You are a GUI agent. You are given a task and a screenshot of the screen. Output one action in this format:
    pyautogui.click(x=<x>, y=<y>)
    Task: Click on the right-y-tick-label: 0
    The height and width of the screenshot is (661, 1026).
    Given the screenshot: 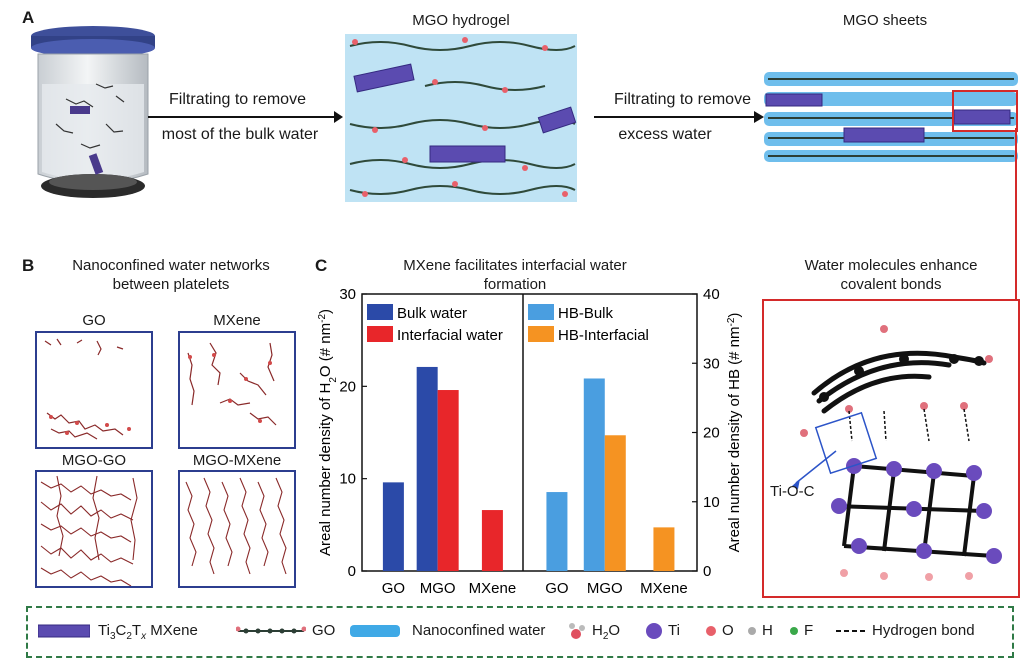 What is the action you would take?
    pyautogui.click(x=707, y=571)
    